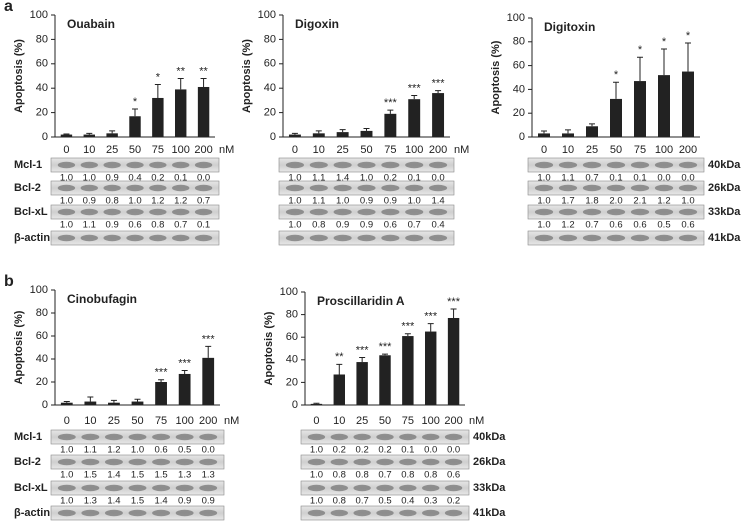 This screenshot has width=752, height=522. Describe the element at coordinates (134, 225) in the screenshot. I see `blot-quant: 0.6` at that location.